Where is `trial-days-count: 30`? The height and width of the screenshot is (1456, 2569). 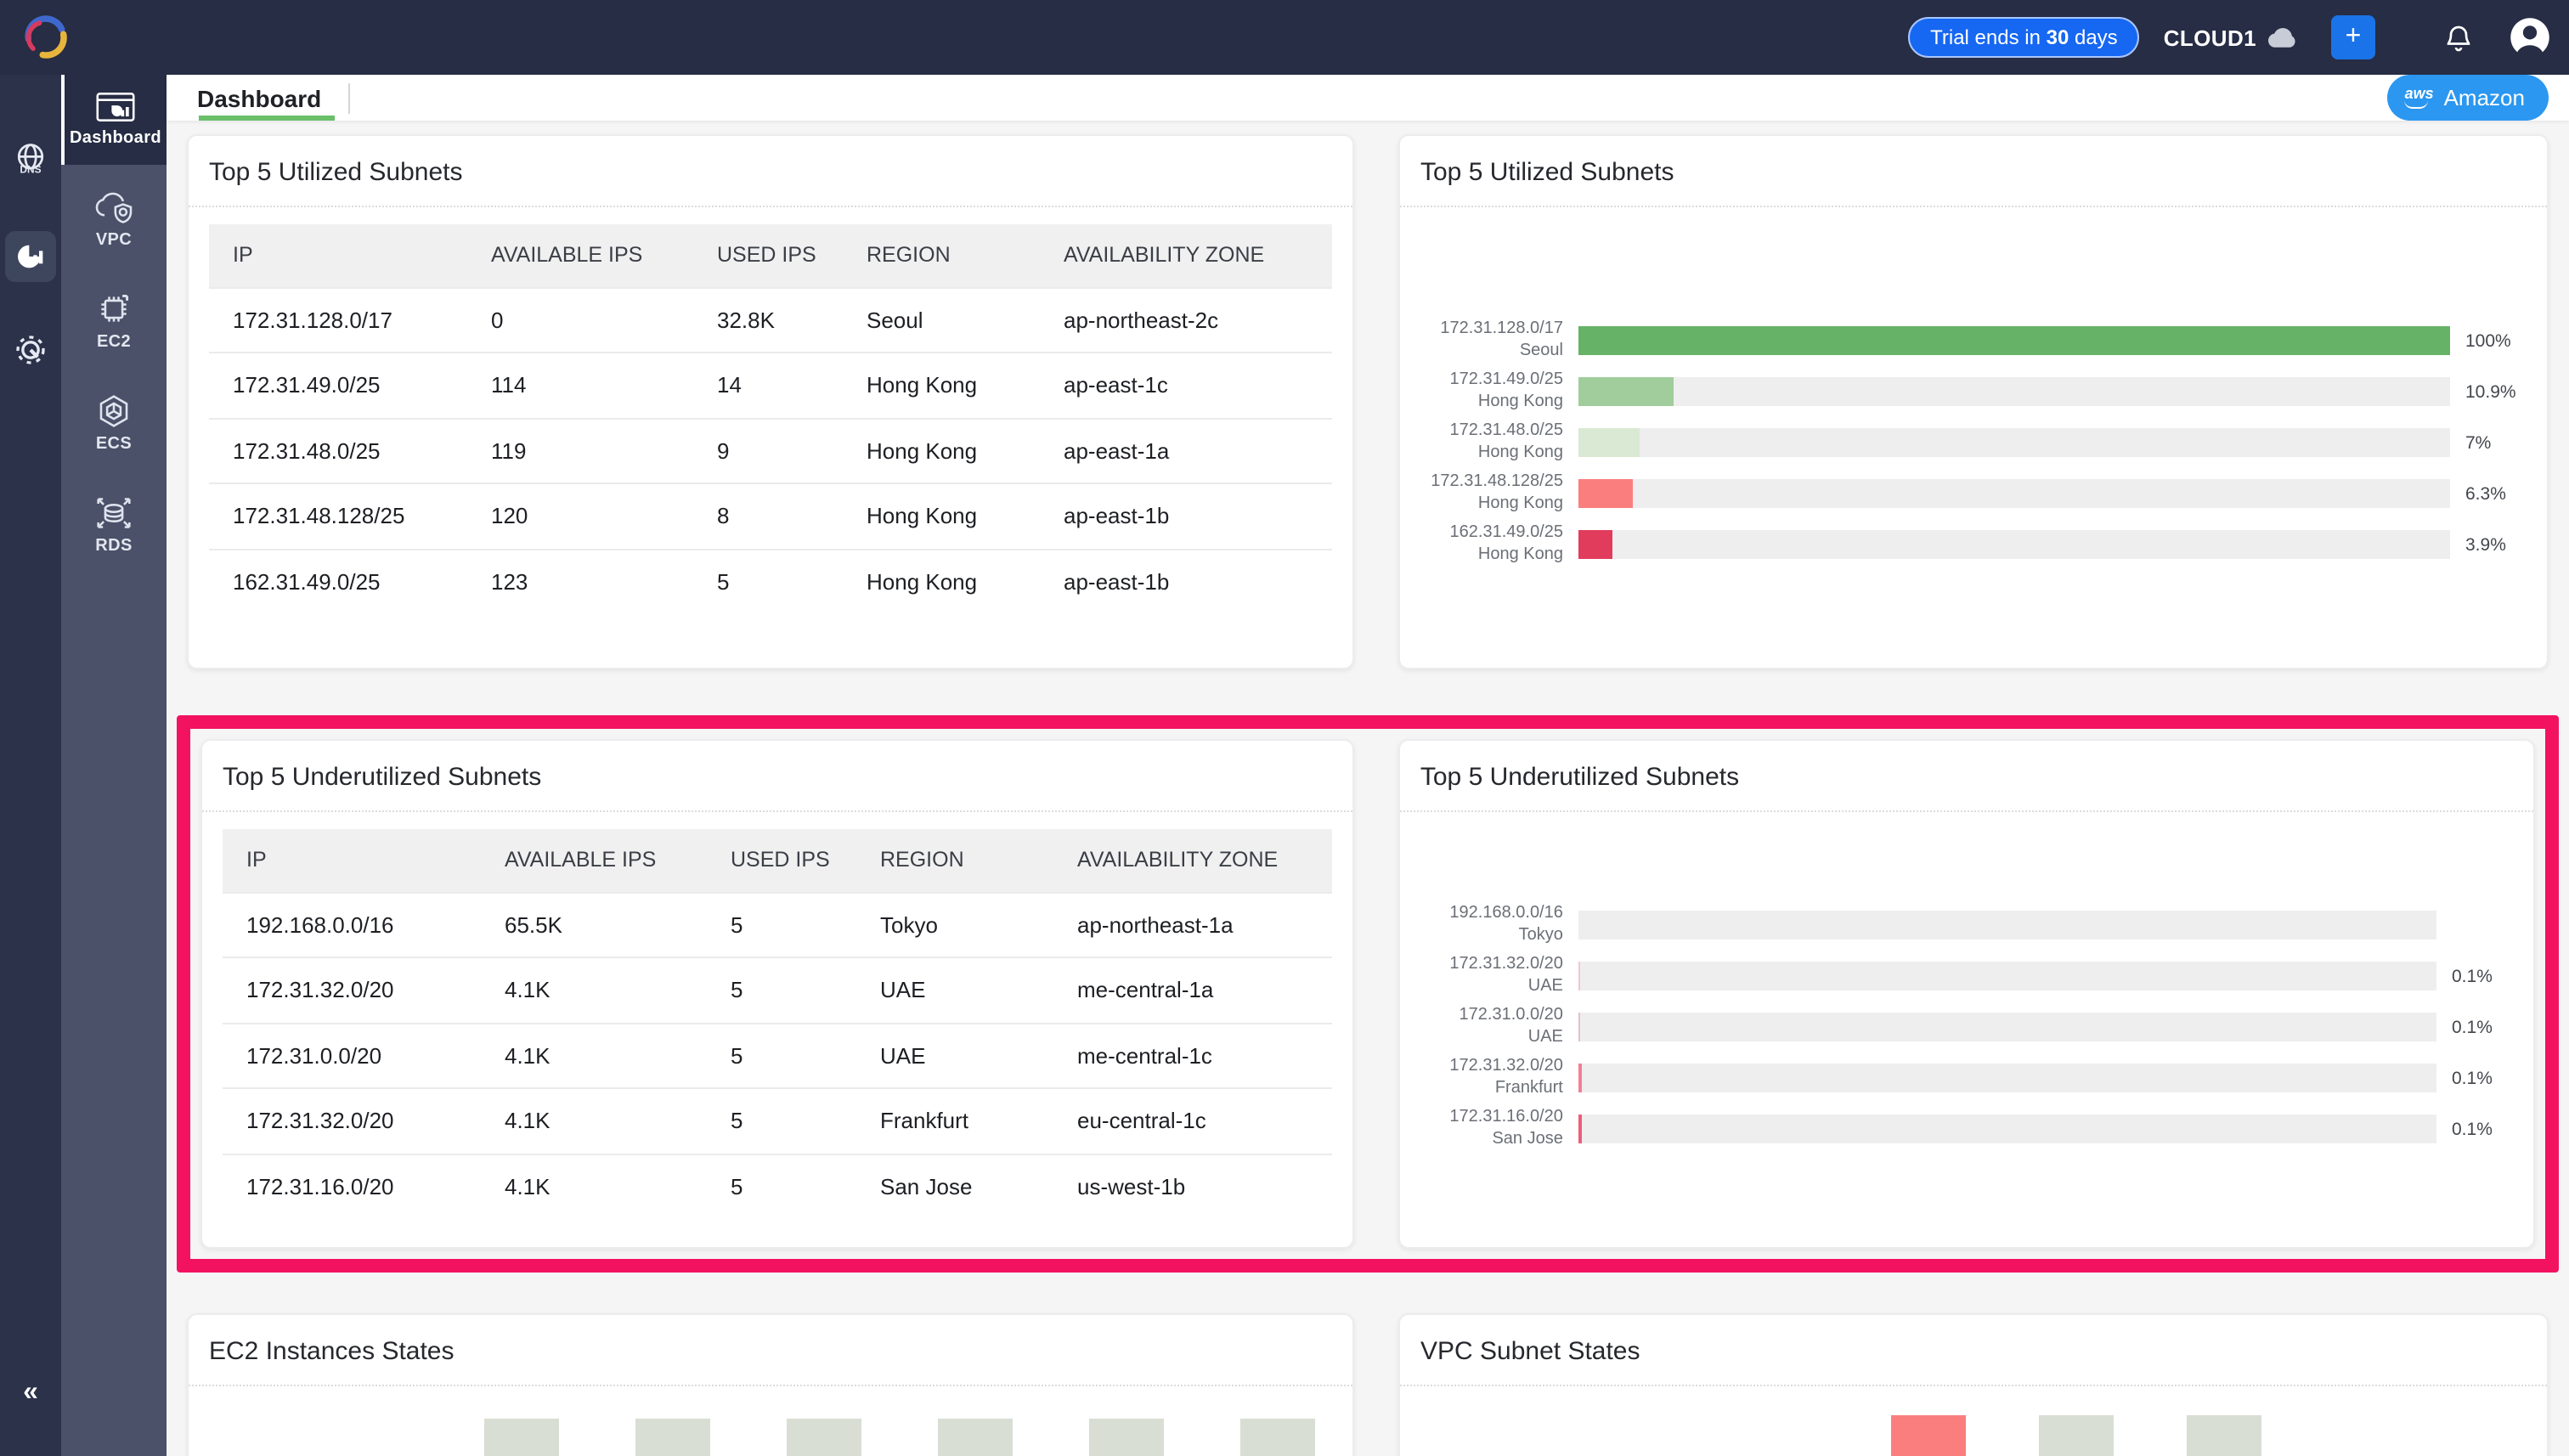 trial-days-count: 30 is located at coordinates (2057, 37).